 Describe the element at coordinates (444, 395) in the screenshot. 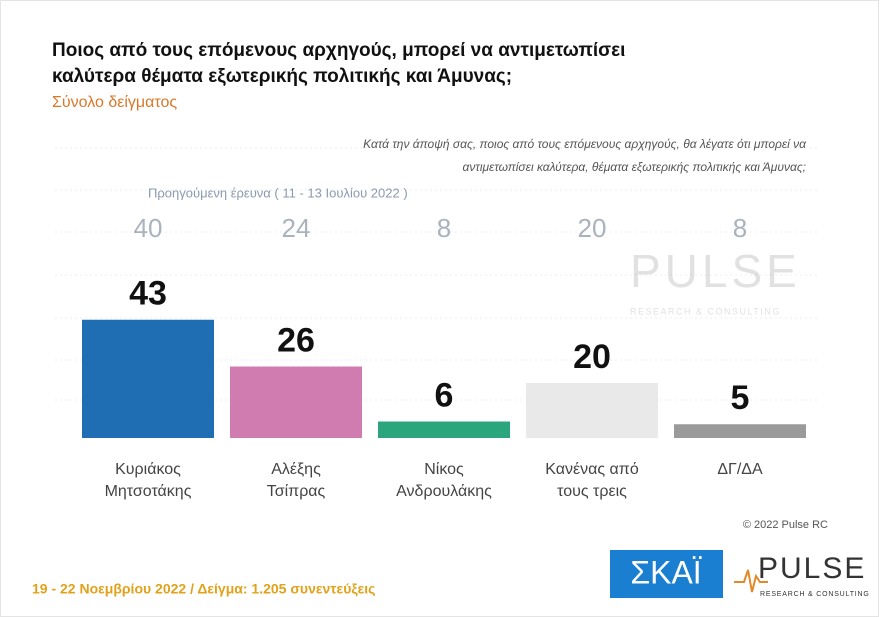

I see `value-label: 6` at that location.